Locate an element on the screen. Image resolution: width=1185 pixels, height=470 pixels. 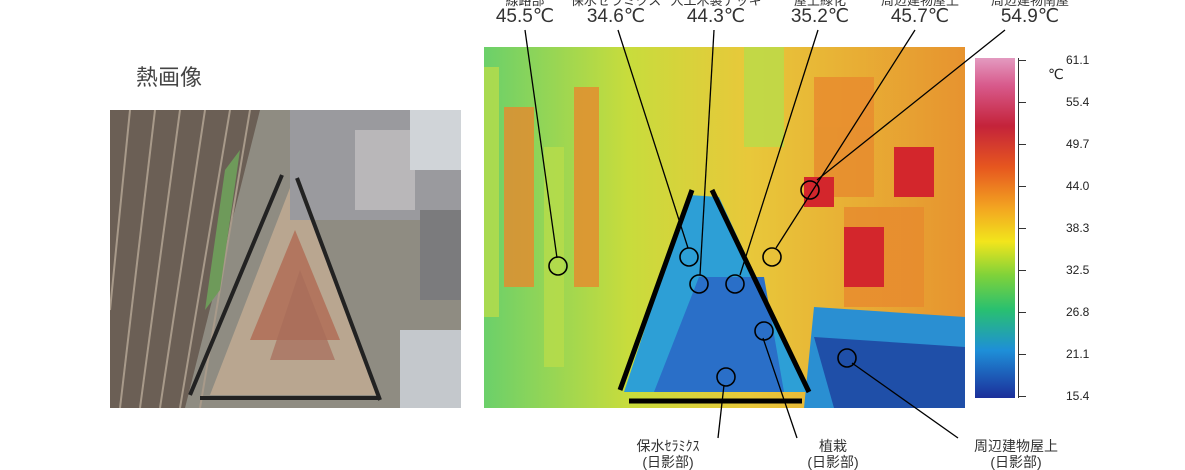
label-track-value: 45.5℃ is located at coordinates (525, 16).